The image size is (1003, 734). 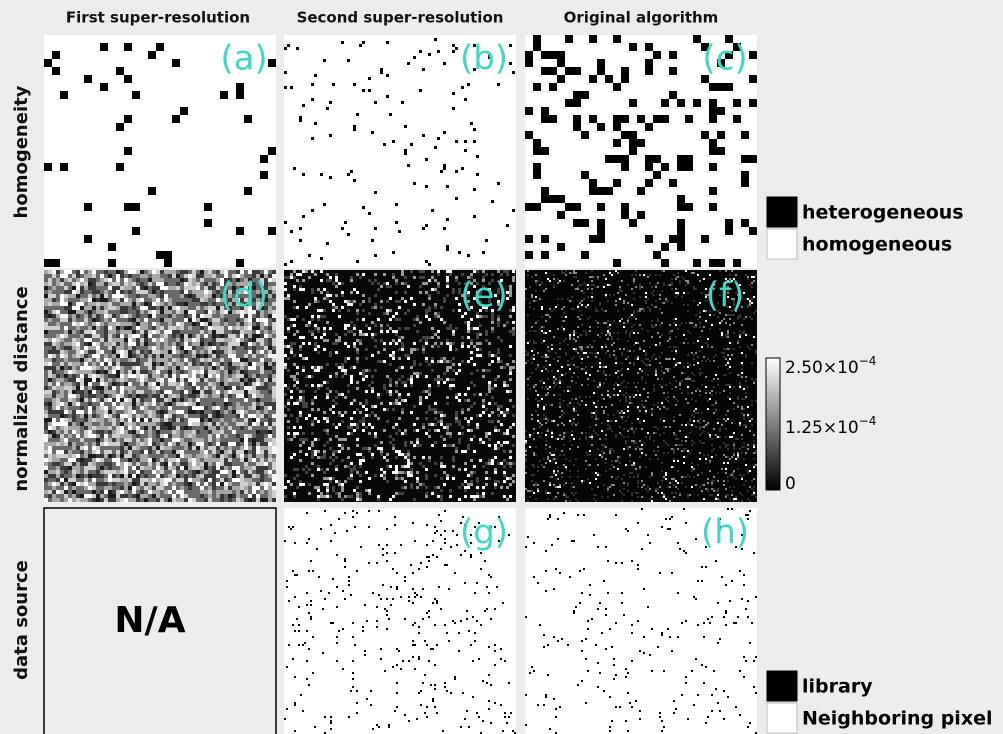 I want to click on column-header: Original algorithm, so click(x=641, y=18).